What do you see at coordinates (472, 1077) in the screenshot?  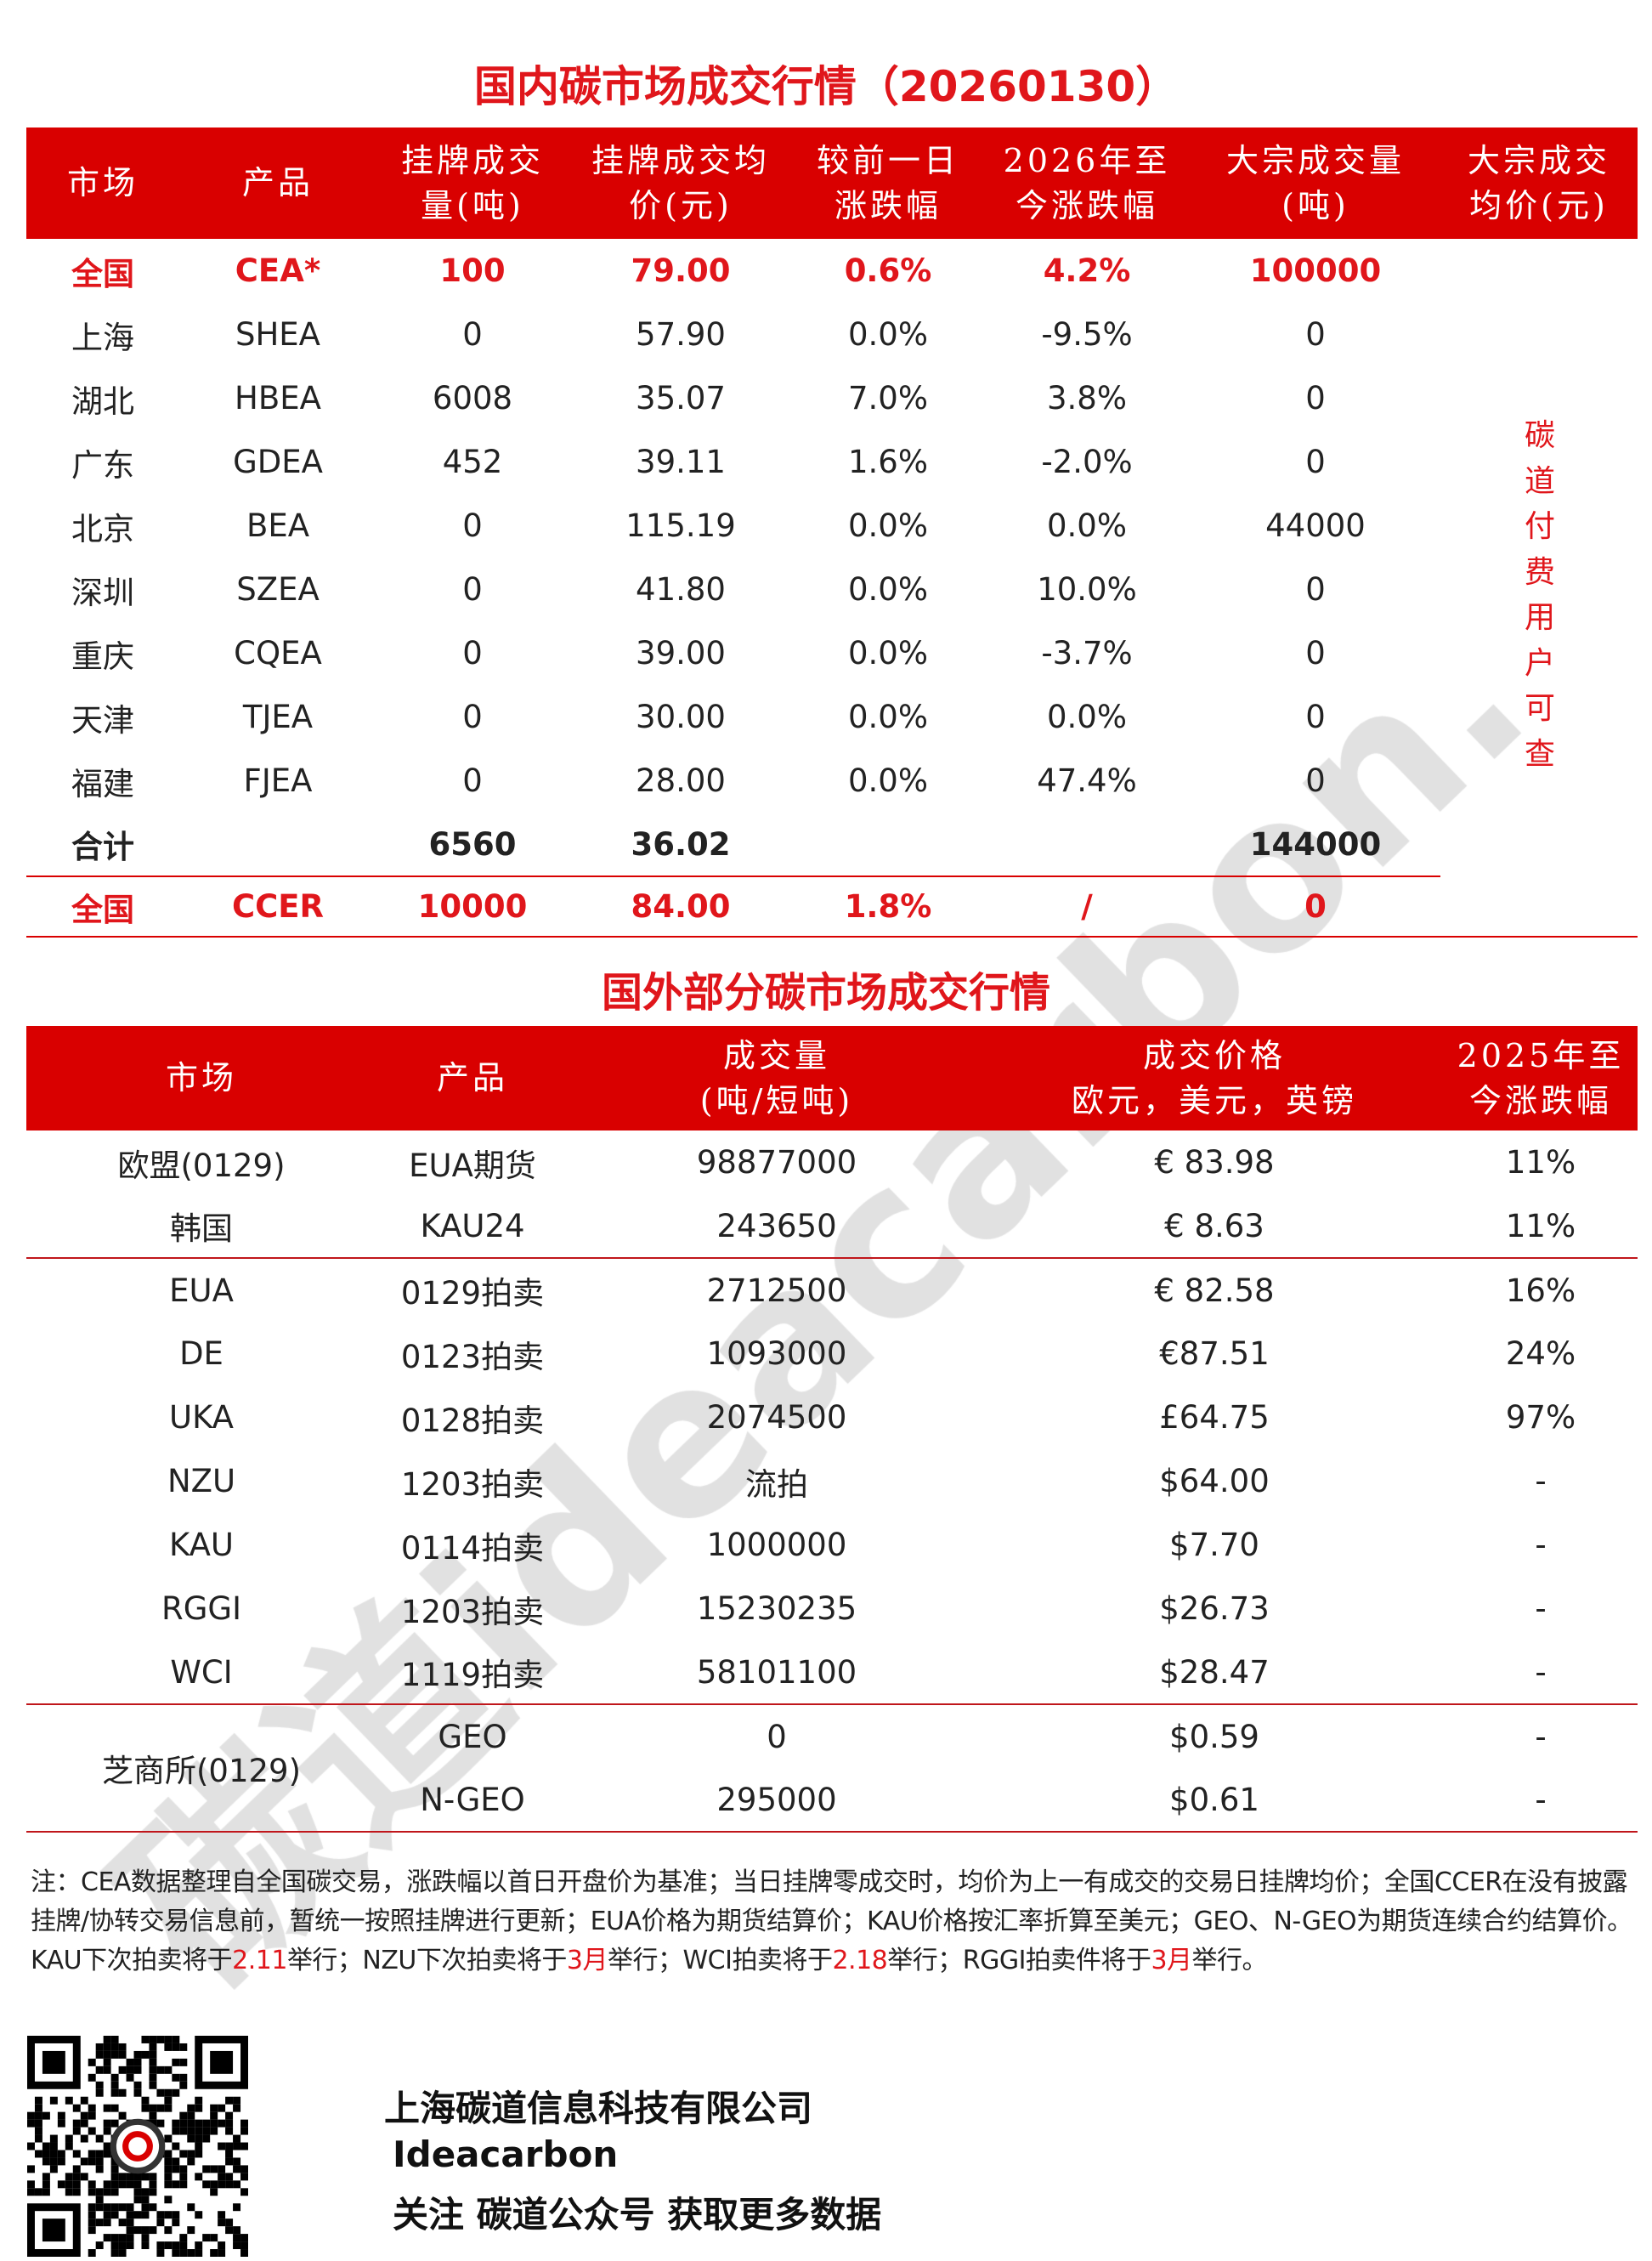 I see `header-line: 产品` at bounding box center [472, 1077].